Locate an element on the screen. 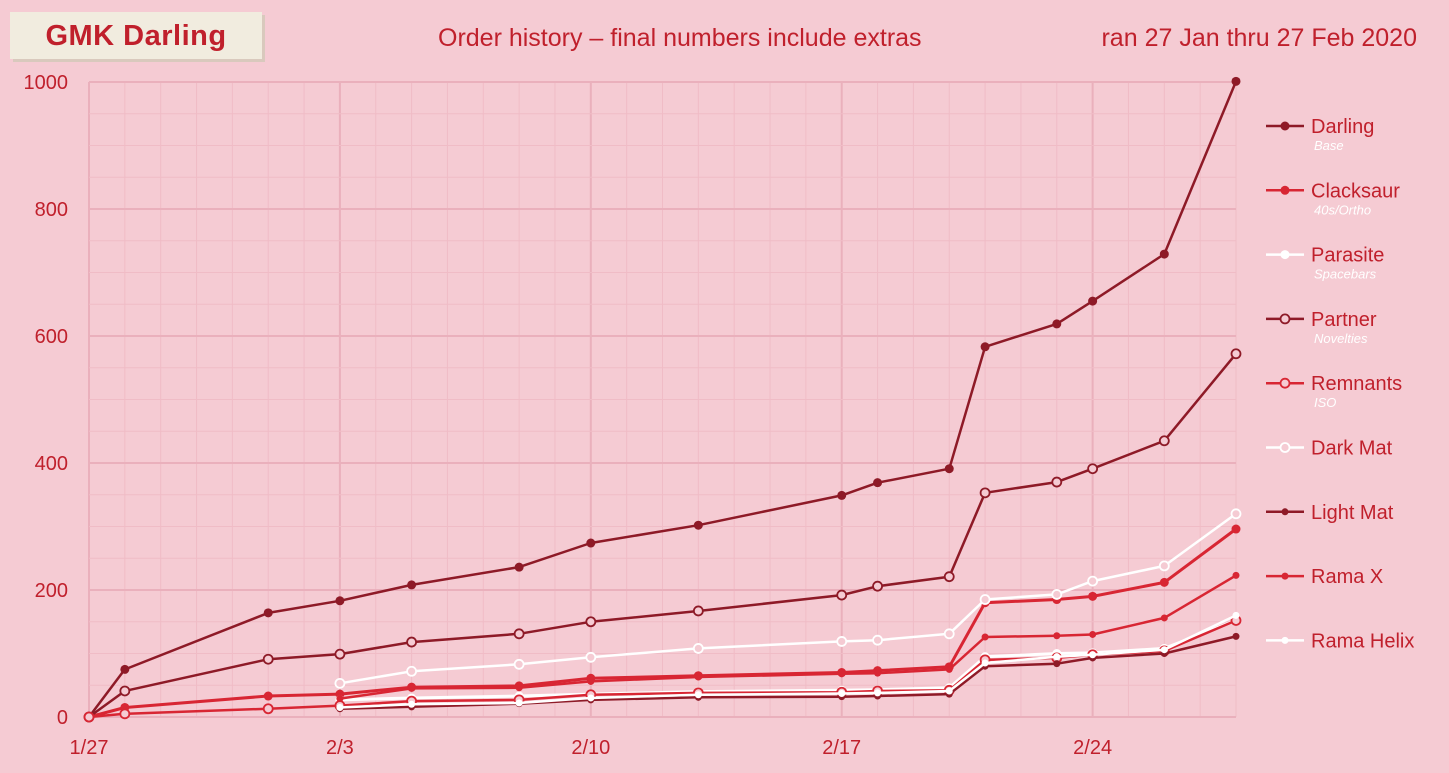  x-tick-label: 2/10 is located at coordinates (590, 748).